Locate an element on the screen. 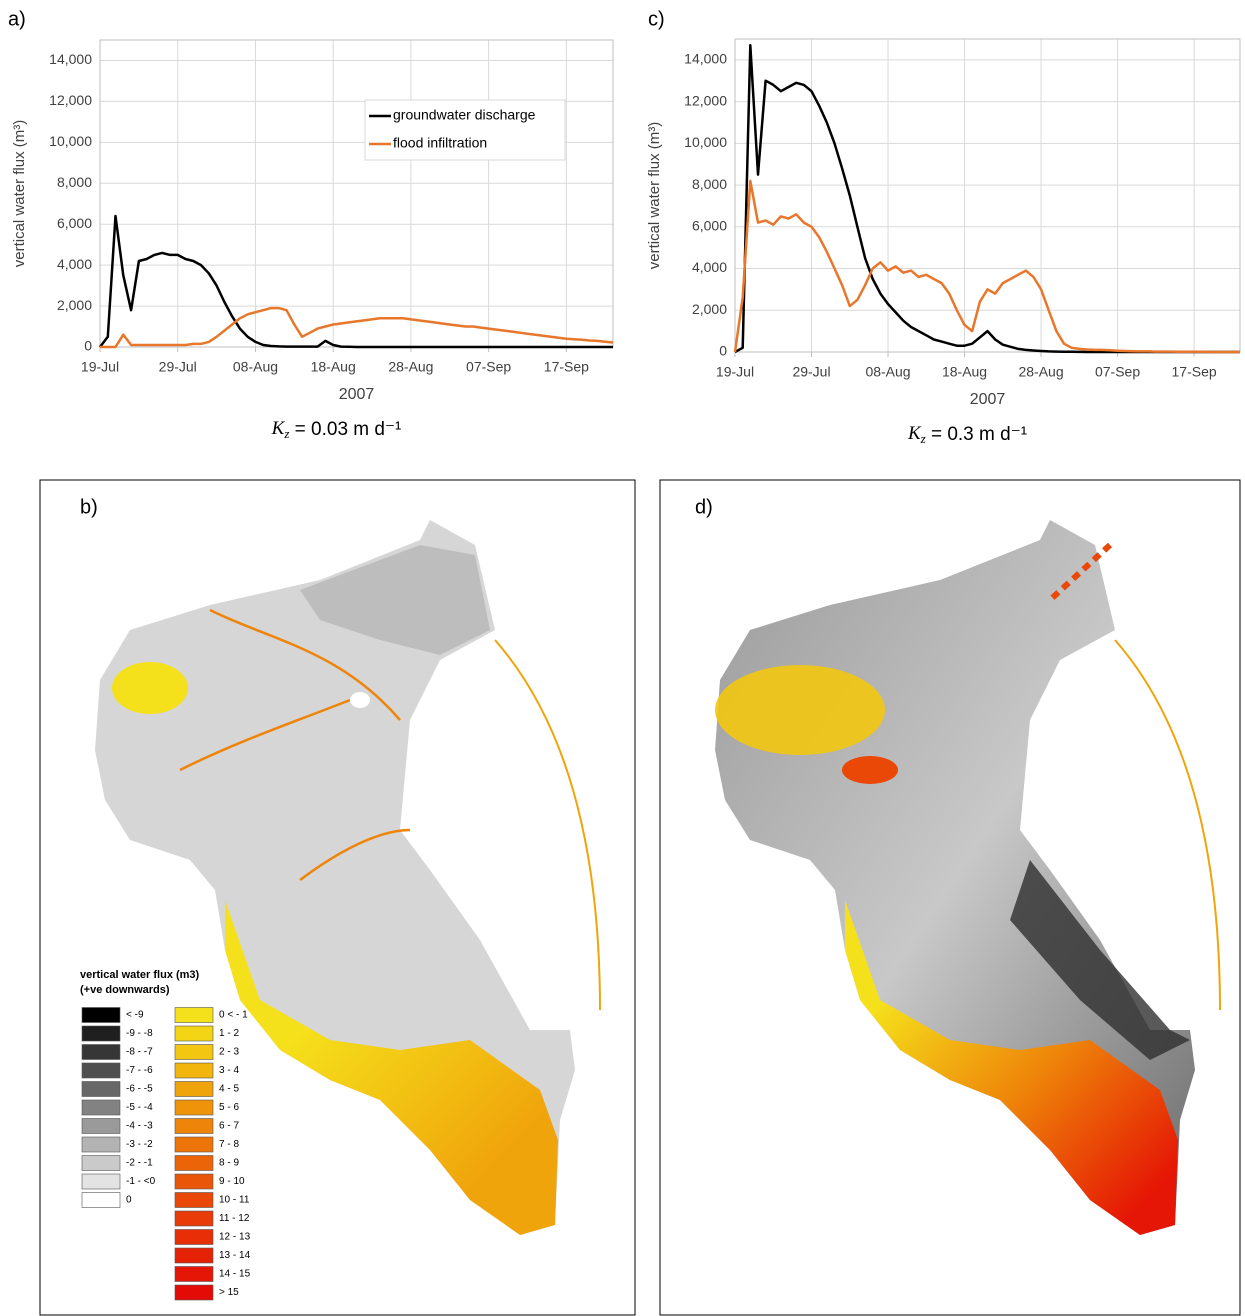 This screenshot has width=1245, height=1316. legend-label: 10 - 11 is located at coordinates (234, 1200).